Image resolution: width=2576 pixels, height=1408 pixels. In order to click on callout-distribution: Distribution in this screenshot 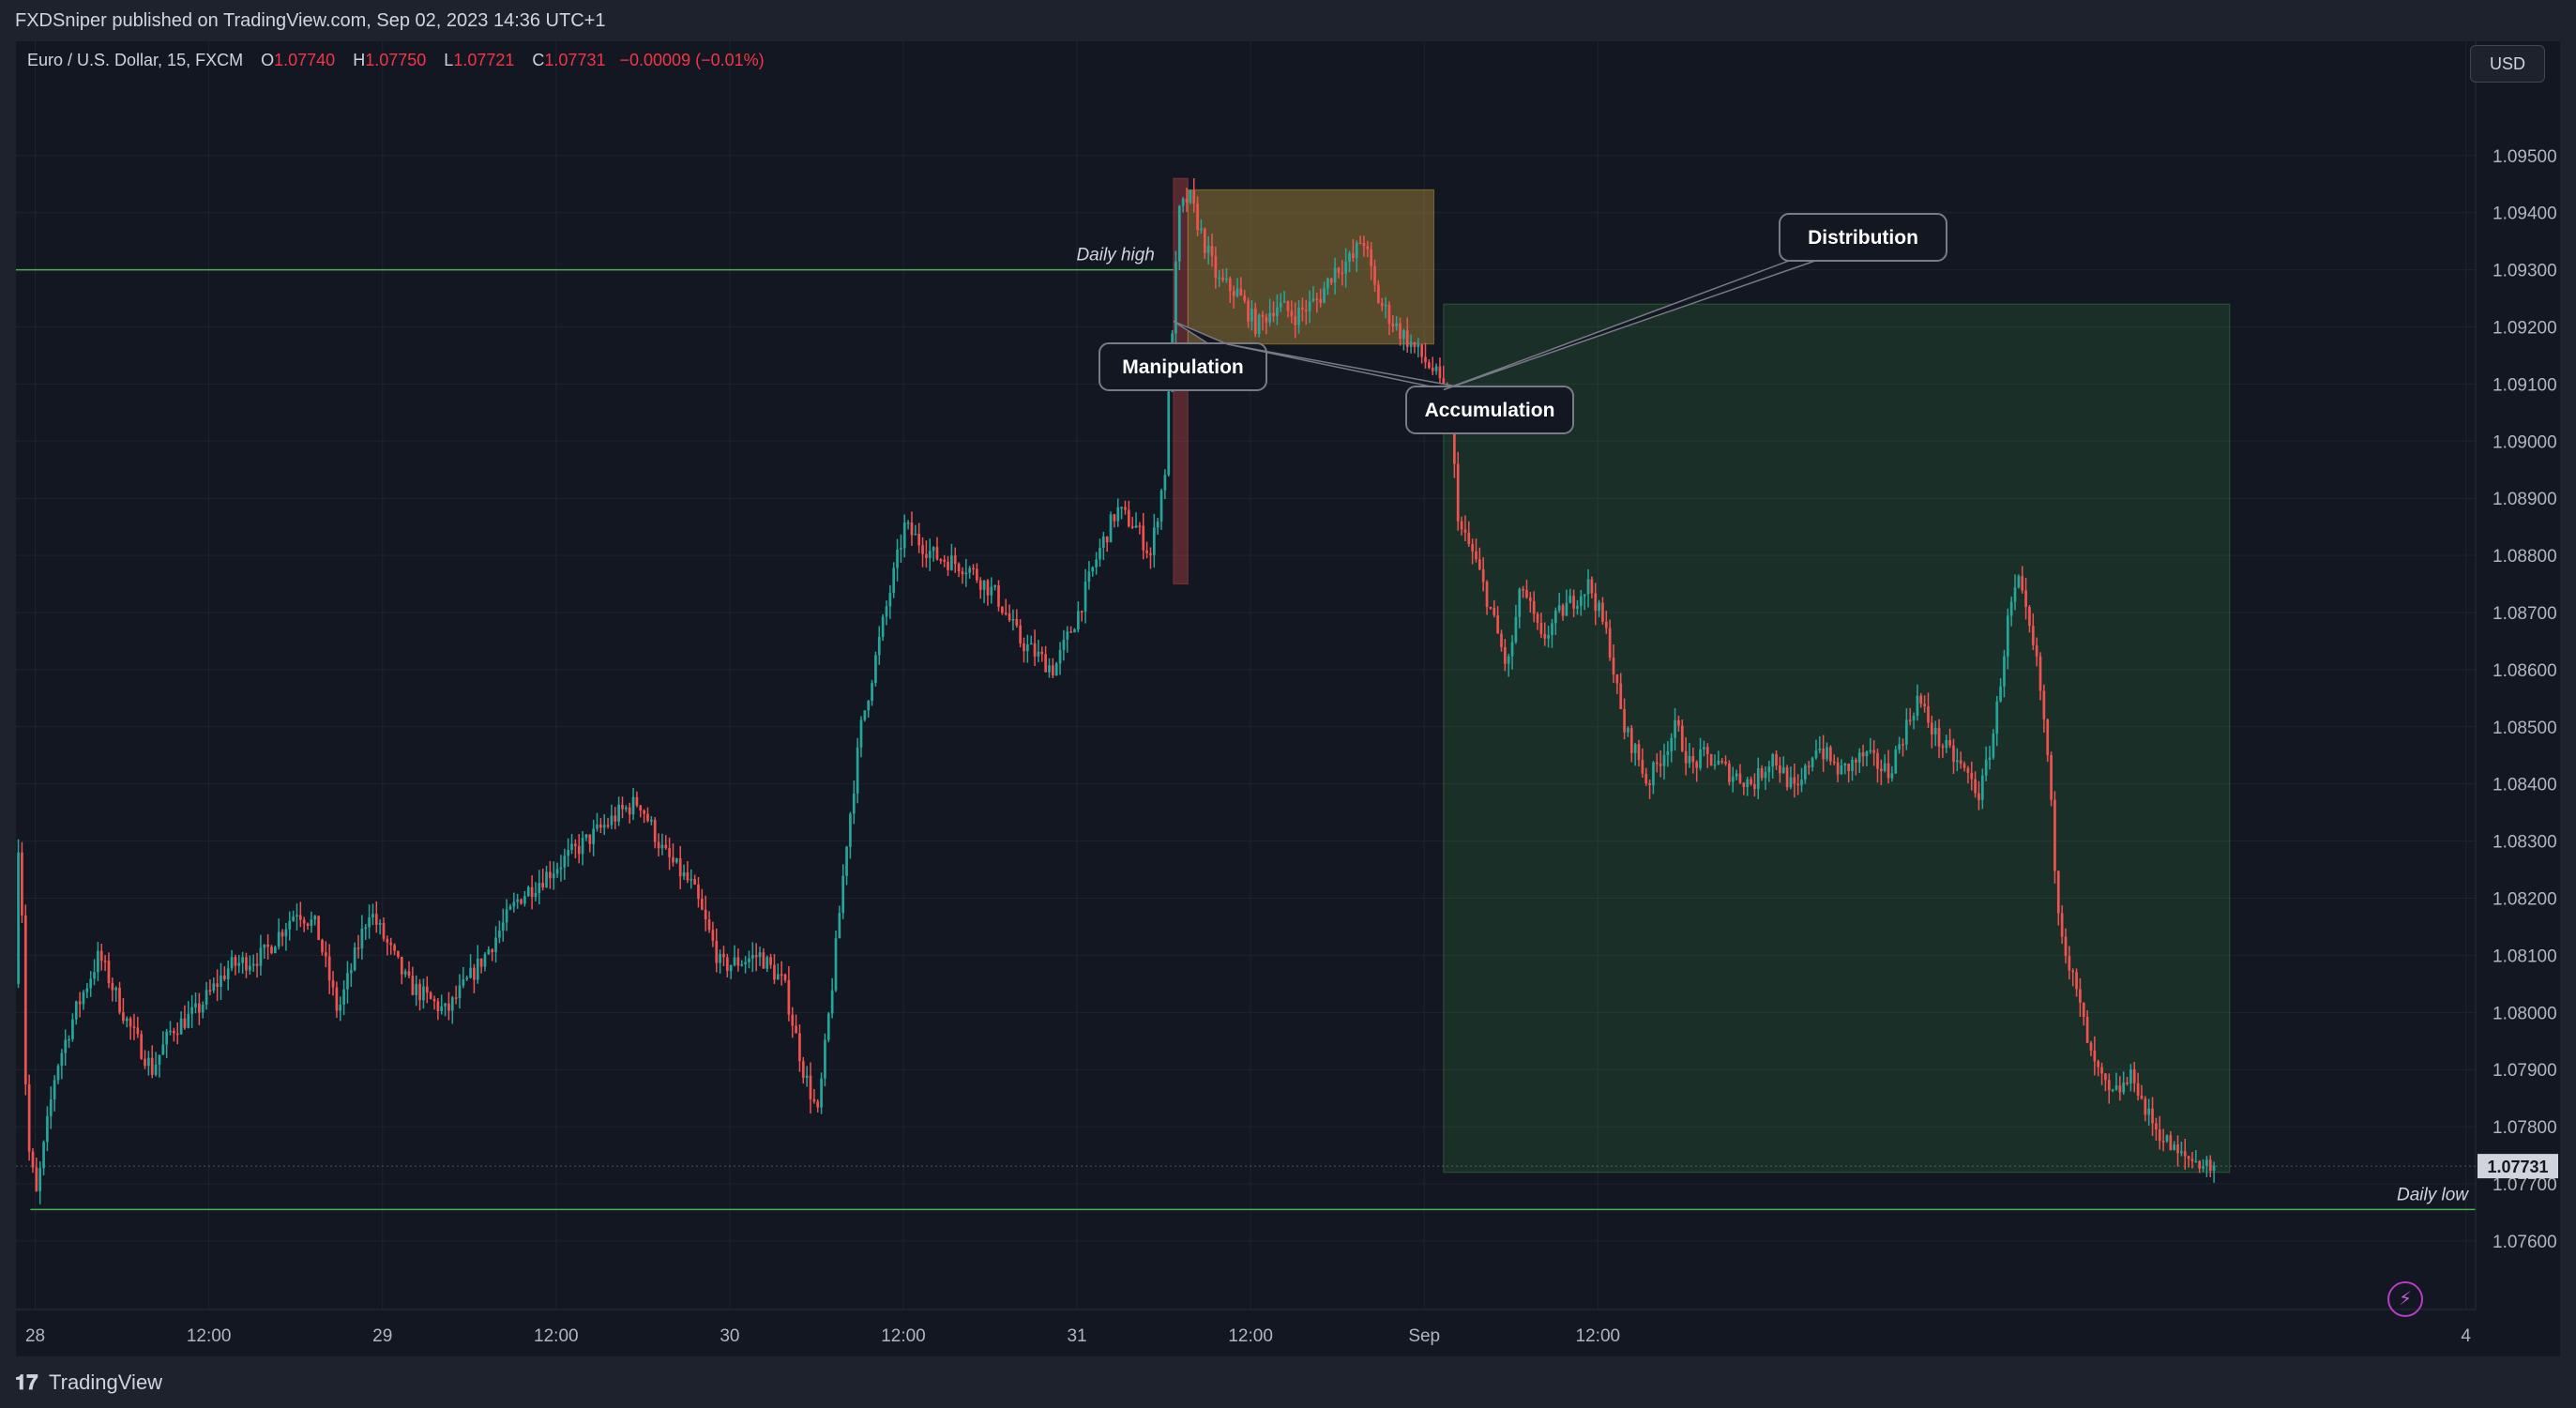, I will do `click(1695, 302)`.